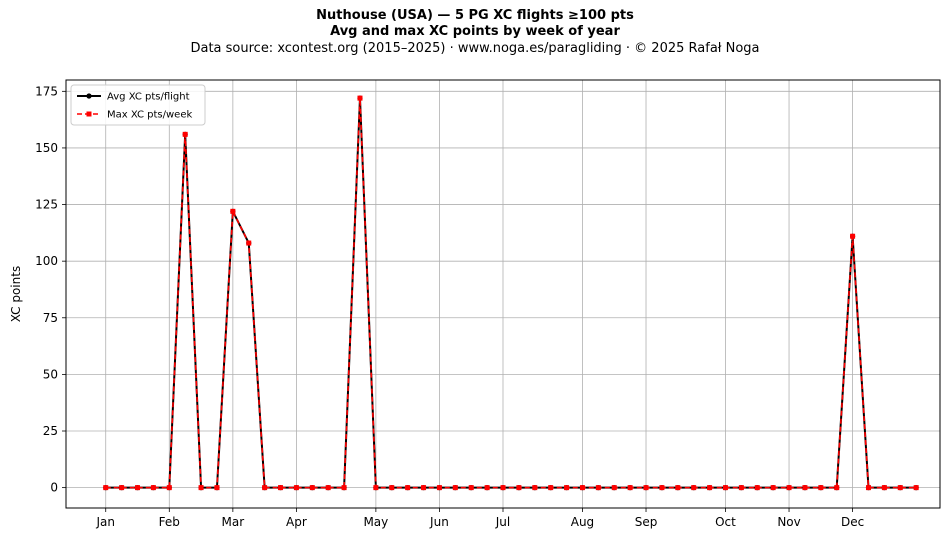  What do you see at coordinates (149, 115) in the screenshot?
I see `legend-entry-label: Max XC pts/week` at bounding box center [149, 115].